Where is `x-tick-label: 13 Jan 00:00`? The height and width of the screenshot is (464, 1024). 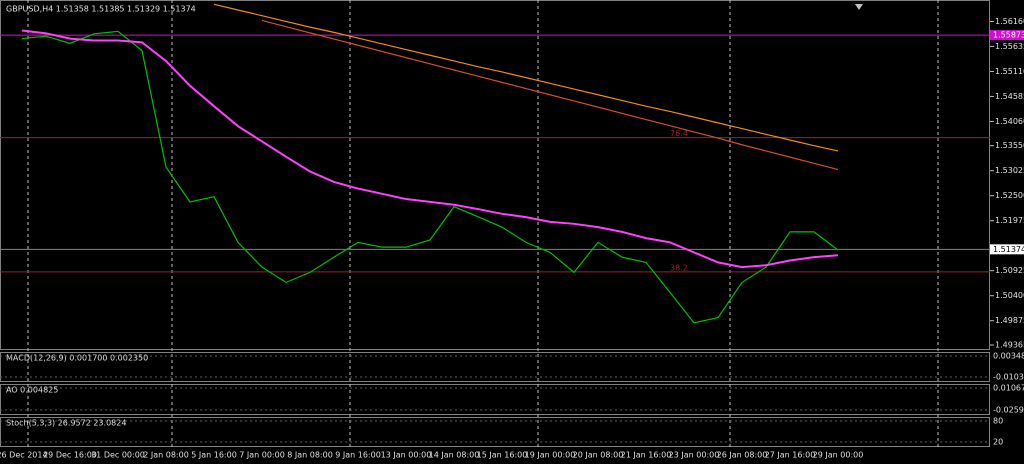 x-tick-label: 13 Jan 00:00 is located at coordinates (406, 455).